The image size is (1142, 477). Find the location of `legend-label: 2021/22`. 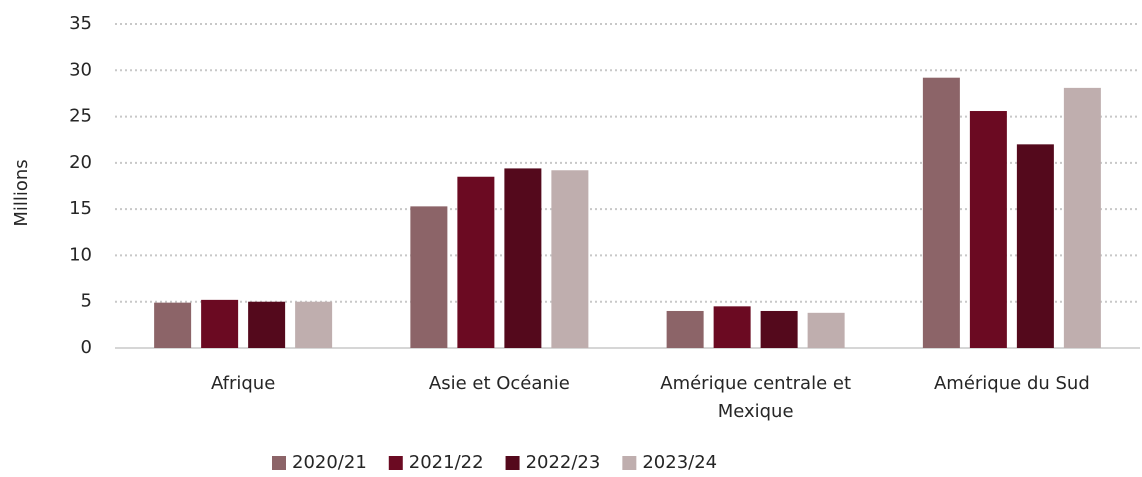

legend-label: 2021/22 is located at coordinates (446, 462).